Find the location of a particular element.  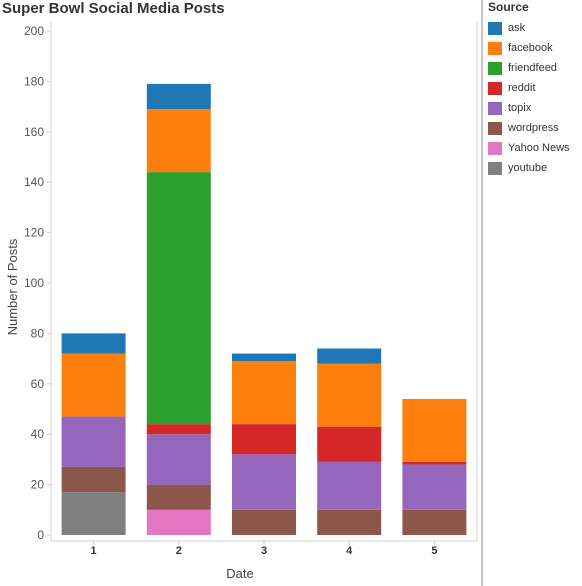

legend-item: facebook is located at coordinates (535, 48).